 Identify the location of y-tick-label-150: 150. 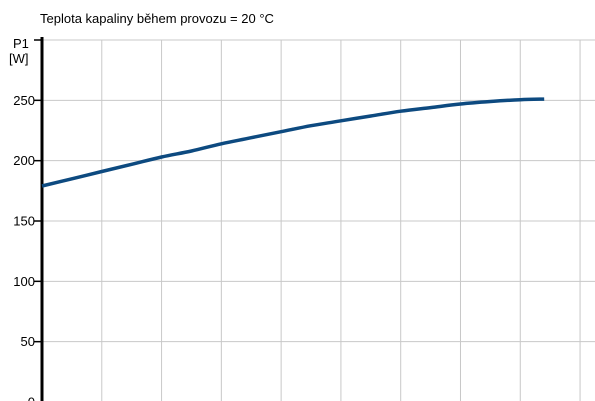
(24, 221).